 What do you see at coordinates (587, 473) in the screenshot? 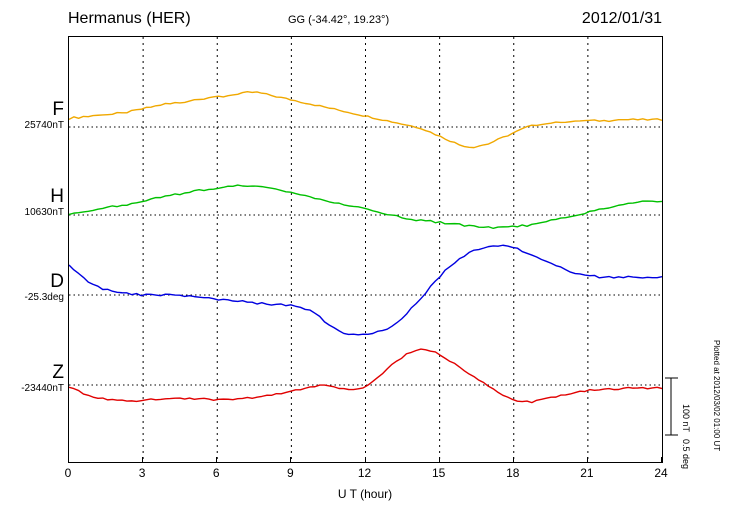
I see `x-tick-21: 21` at bounding box center [587, 473].